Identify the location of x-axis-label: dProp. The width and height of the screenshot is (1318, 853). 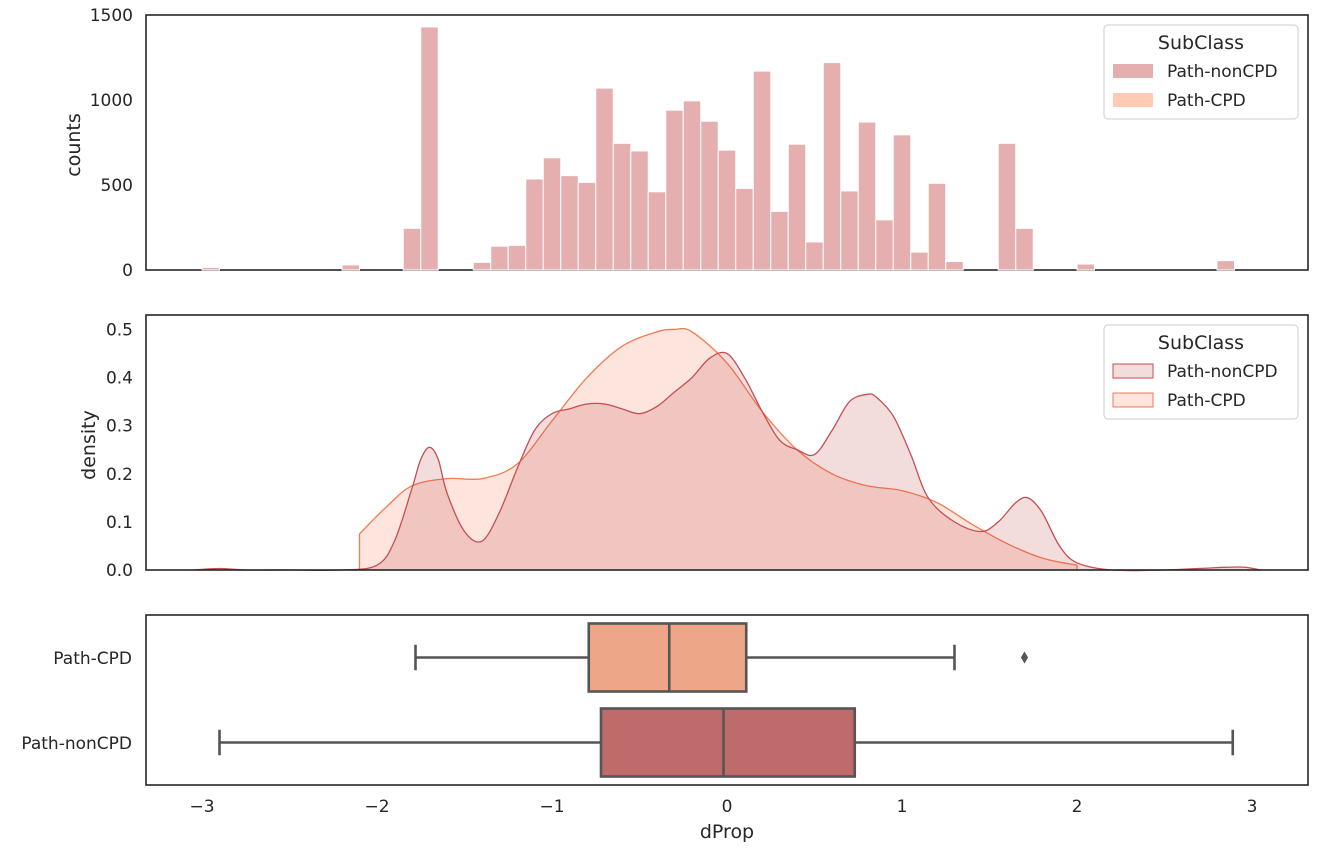
(727, 832).